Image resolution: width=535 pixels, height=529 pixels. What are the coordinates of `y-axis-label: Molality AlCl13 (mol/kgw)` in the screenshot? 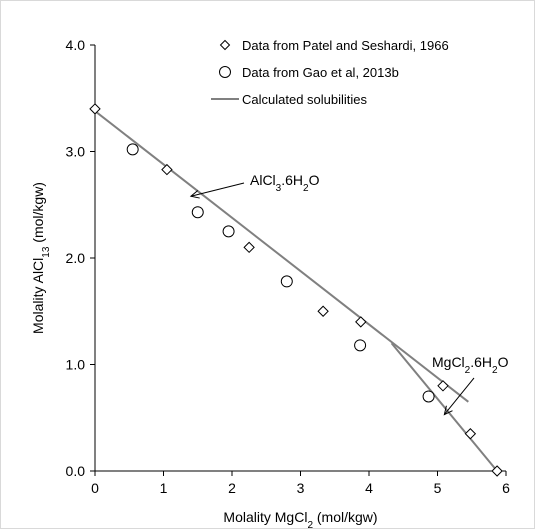 It's located at (41, 258).